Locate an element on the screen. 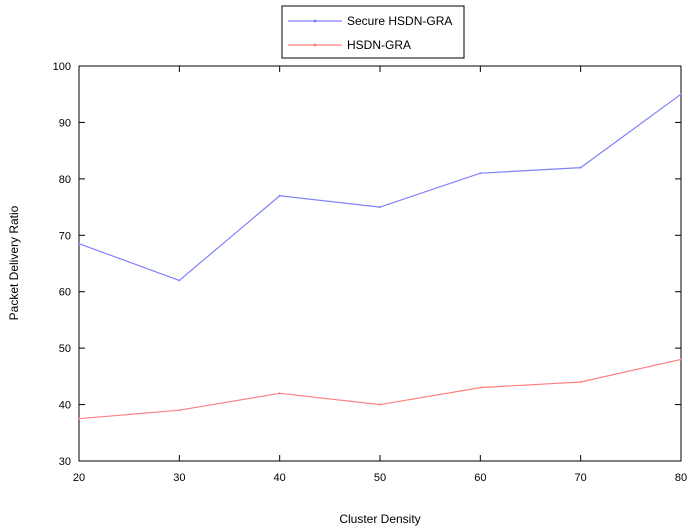 The height and width of the screenshot is (529, 688). y-tick-label: 100 is located at coordinates (62, 67).